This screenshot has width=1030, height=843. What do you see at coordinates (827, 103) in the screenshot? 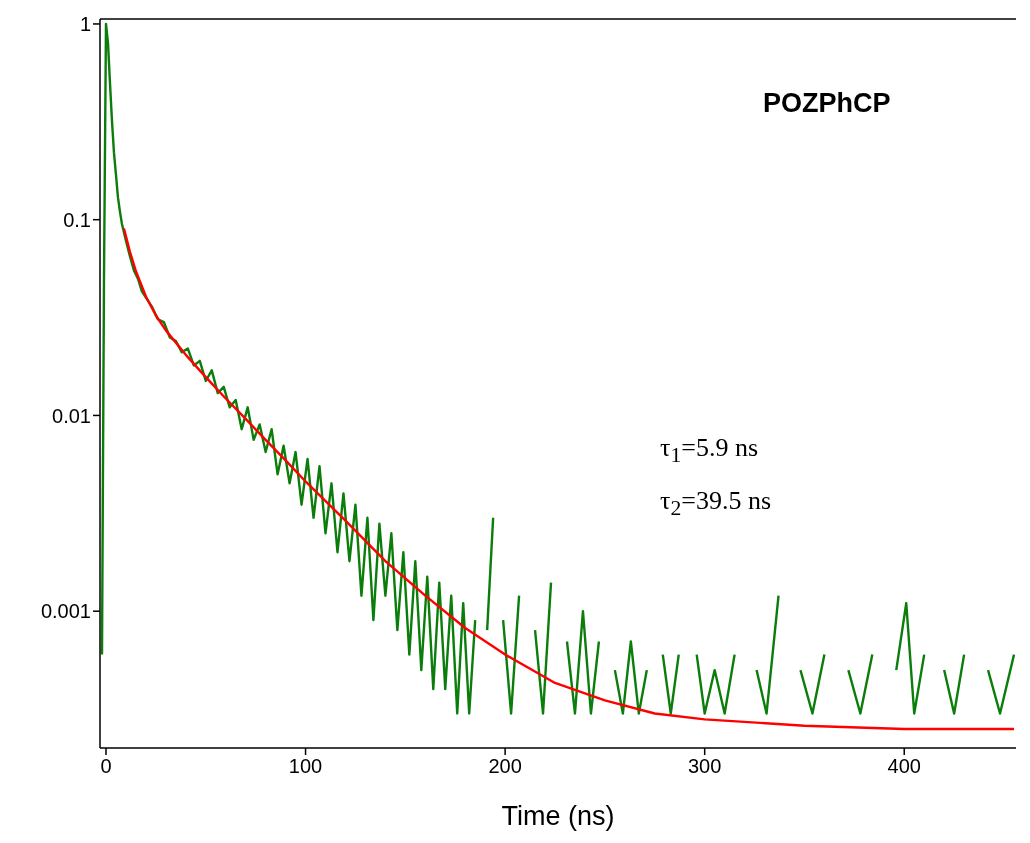
I see `text: POZPhCP` at bounding box center [827, 103].